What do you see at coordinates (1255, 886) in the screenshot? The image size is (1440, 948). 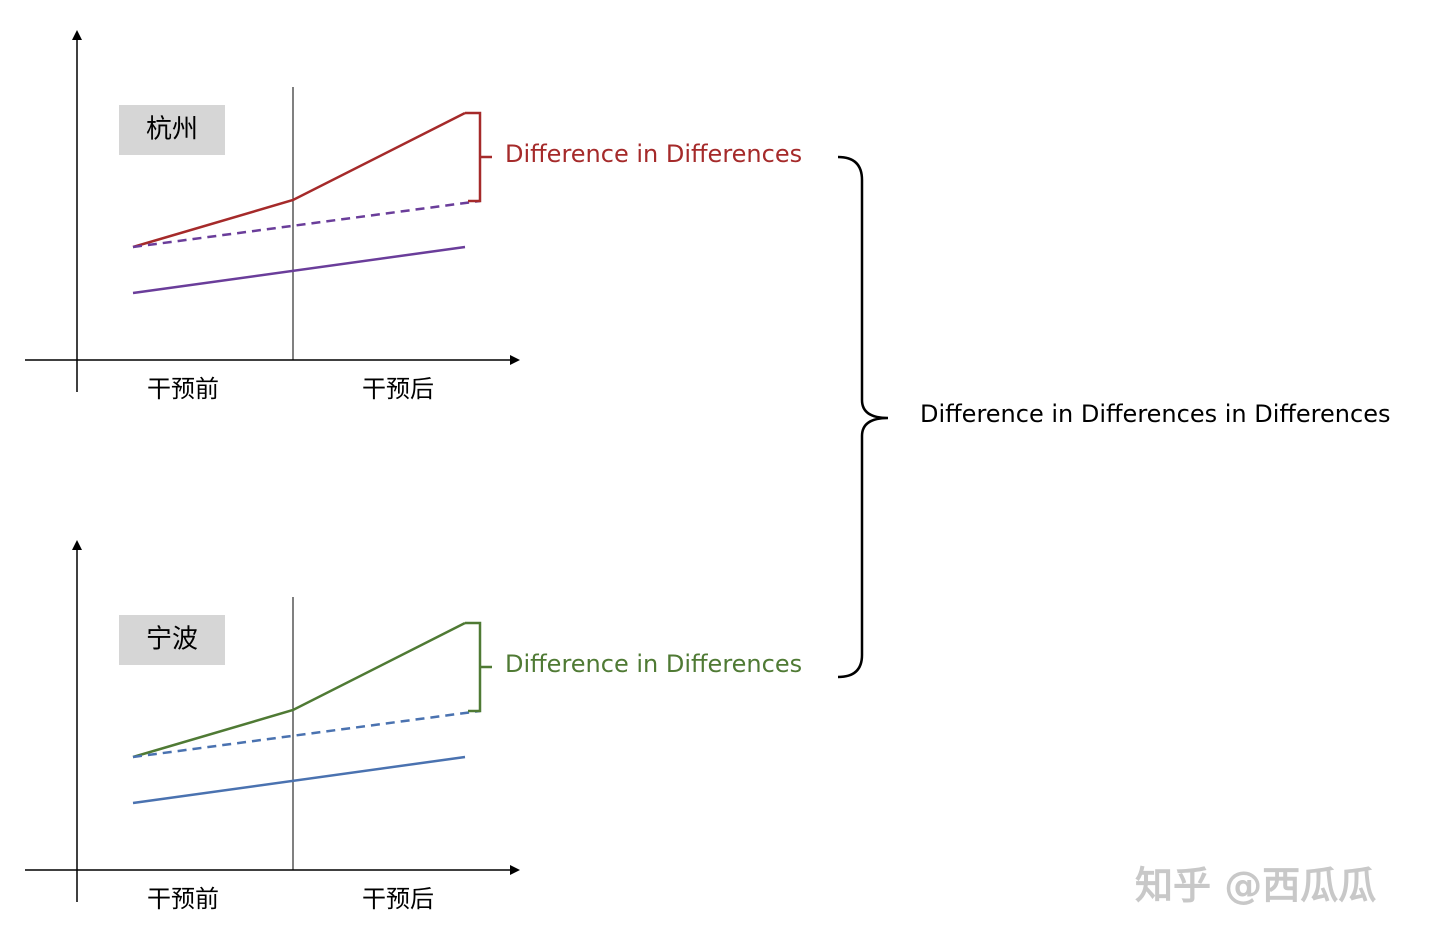 I see `watermark: 知乎 @西瓜瓜` at bounding box center [1255, 886].